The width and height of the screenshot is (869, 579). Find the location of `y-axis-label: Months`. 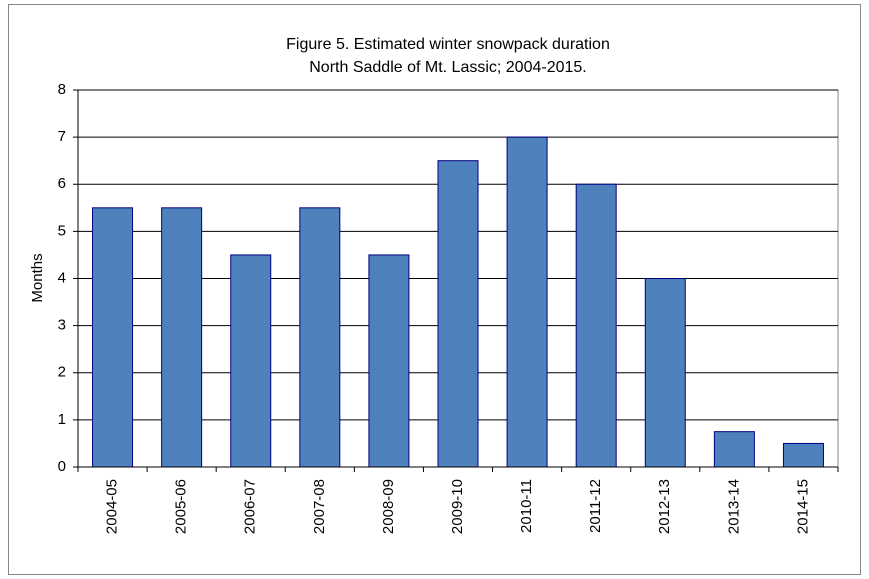

y-axis-label: Months is located at coordinates (37, 277).